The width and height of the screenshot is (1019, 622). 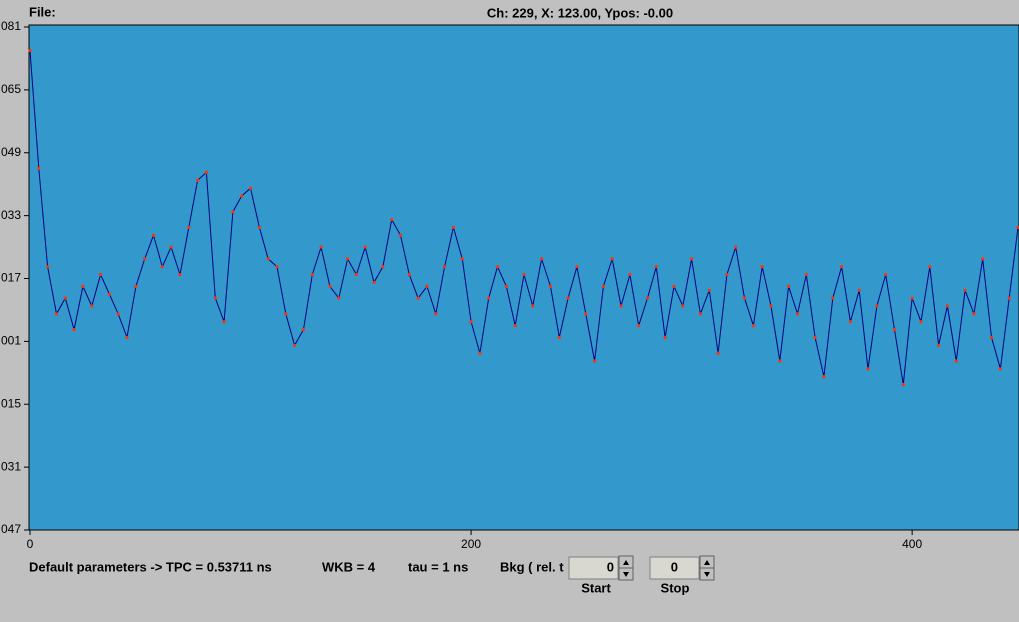 What do you see at coordinates (593, 568) in the screenshot?
I see `start-input` at bounding box center [593, 568].